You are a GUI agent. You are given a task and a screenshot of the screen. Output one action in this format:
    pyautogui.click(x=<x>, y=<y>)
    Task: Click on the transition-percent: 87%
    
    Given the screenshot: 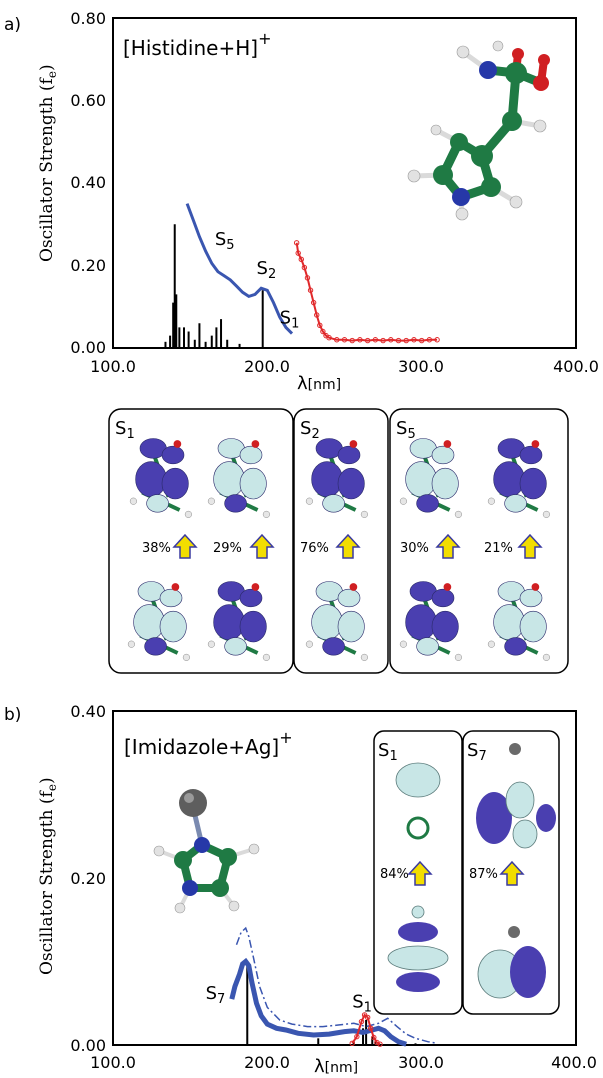 What is the action you would take?
    pyautogui.click(x=483, y=874)
    